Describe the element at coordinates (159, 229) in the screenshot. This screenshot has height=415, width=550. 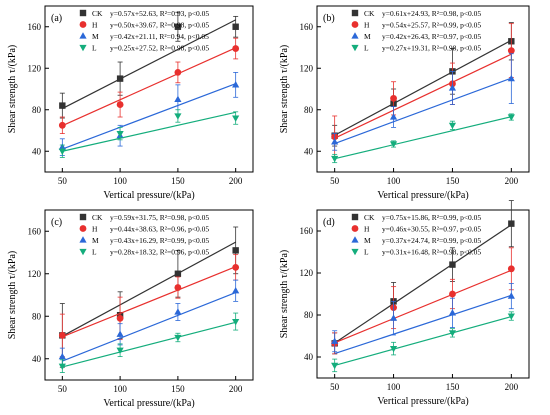
I see `legend-equation: y=0.44x+38.63, R²=0.96, p<0.05` at that location.